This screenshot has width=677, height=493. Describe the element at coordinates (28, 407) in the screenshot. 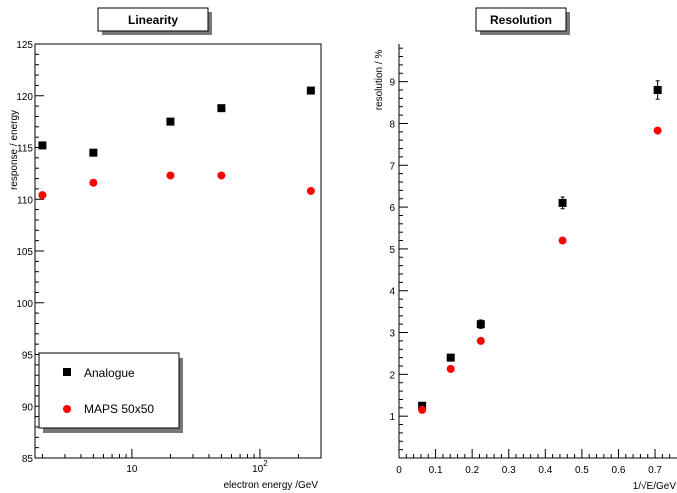

I see `y-tick-label: 90` at that location.